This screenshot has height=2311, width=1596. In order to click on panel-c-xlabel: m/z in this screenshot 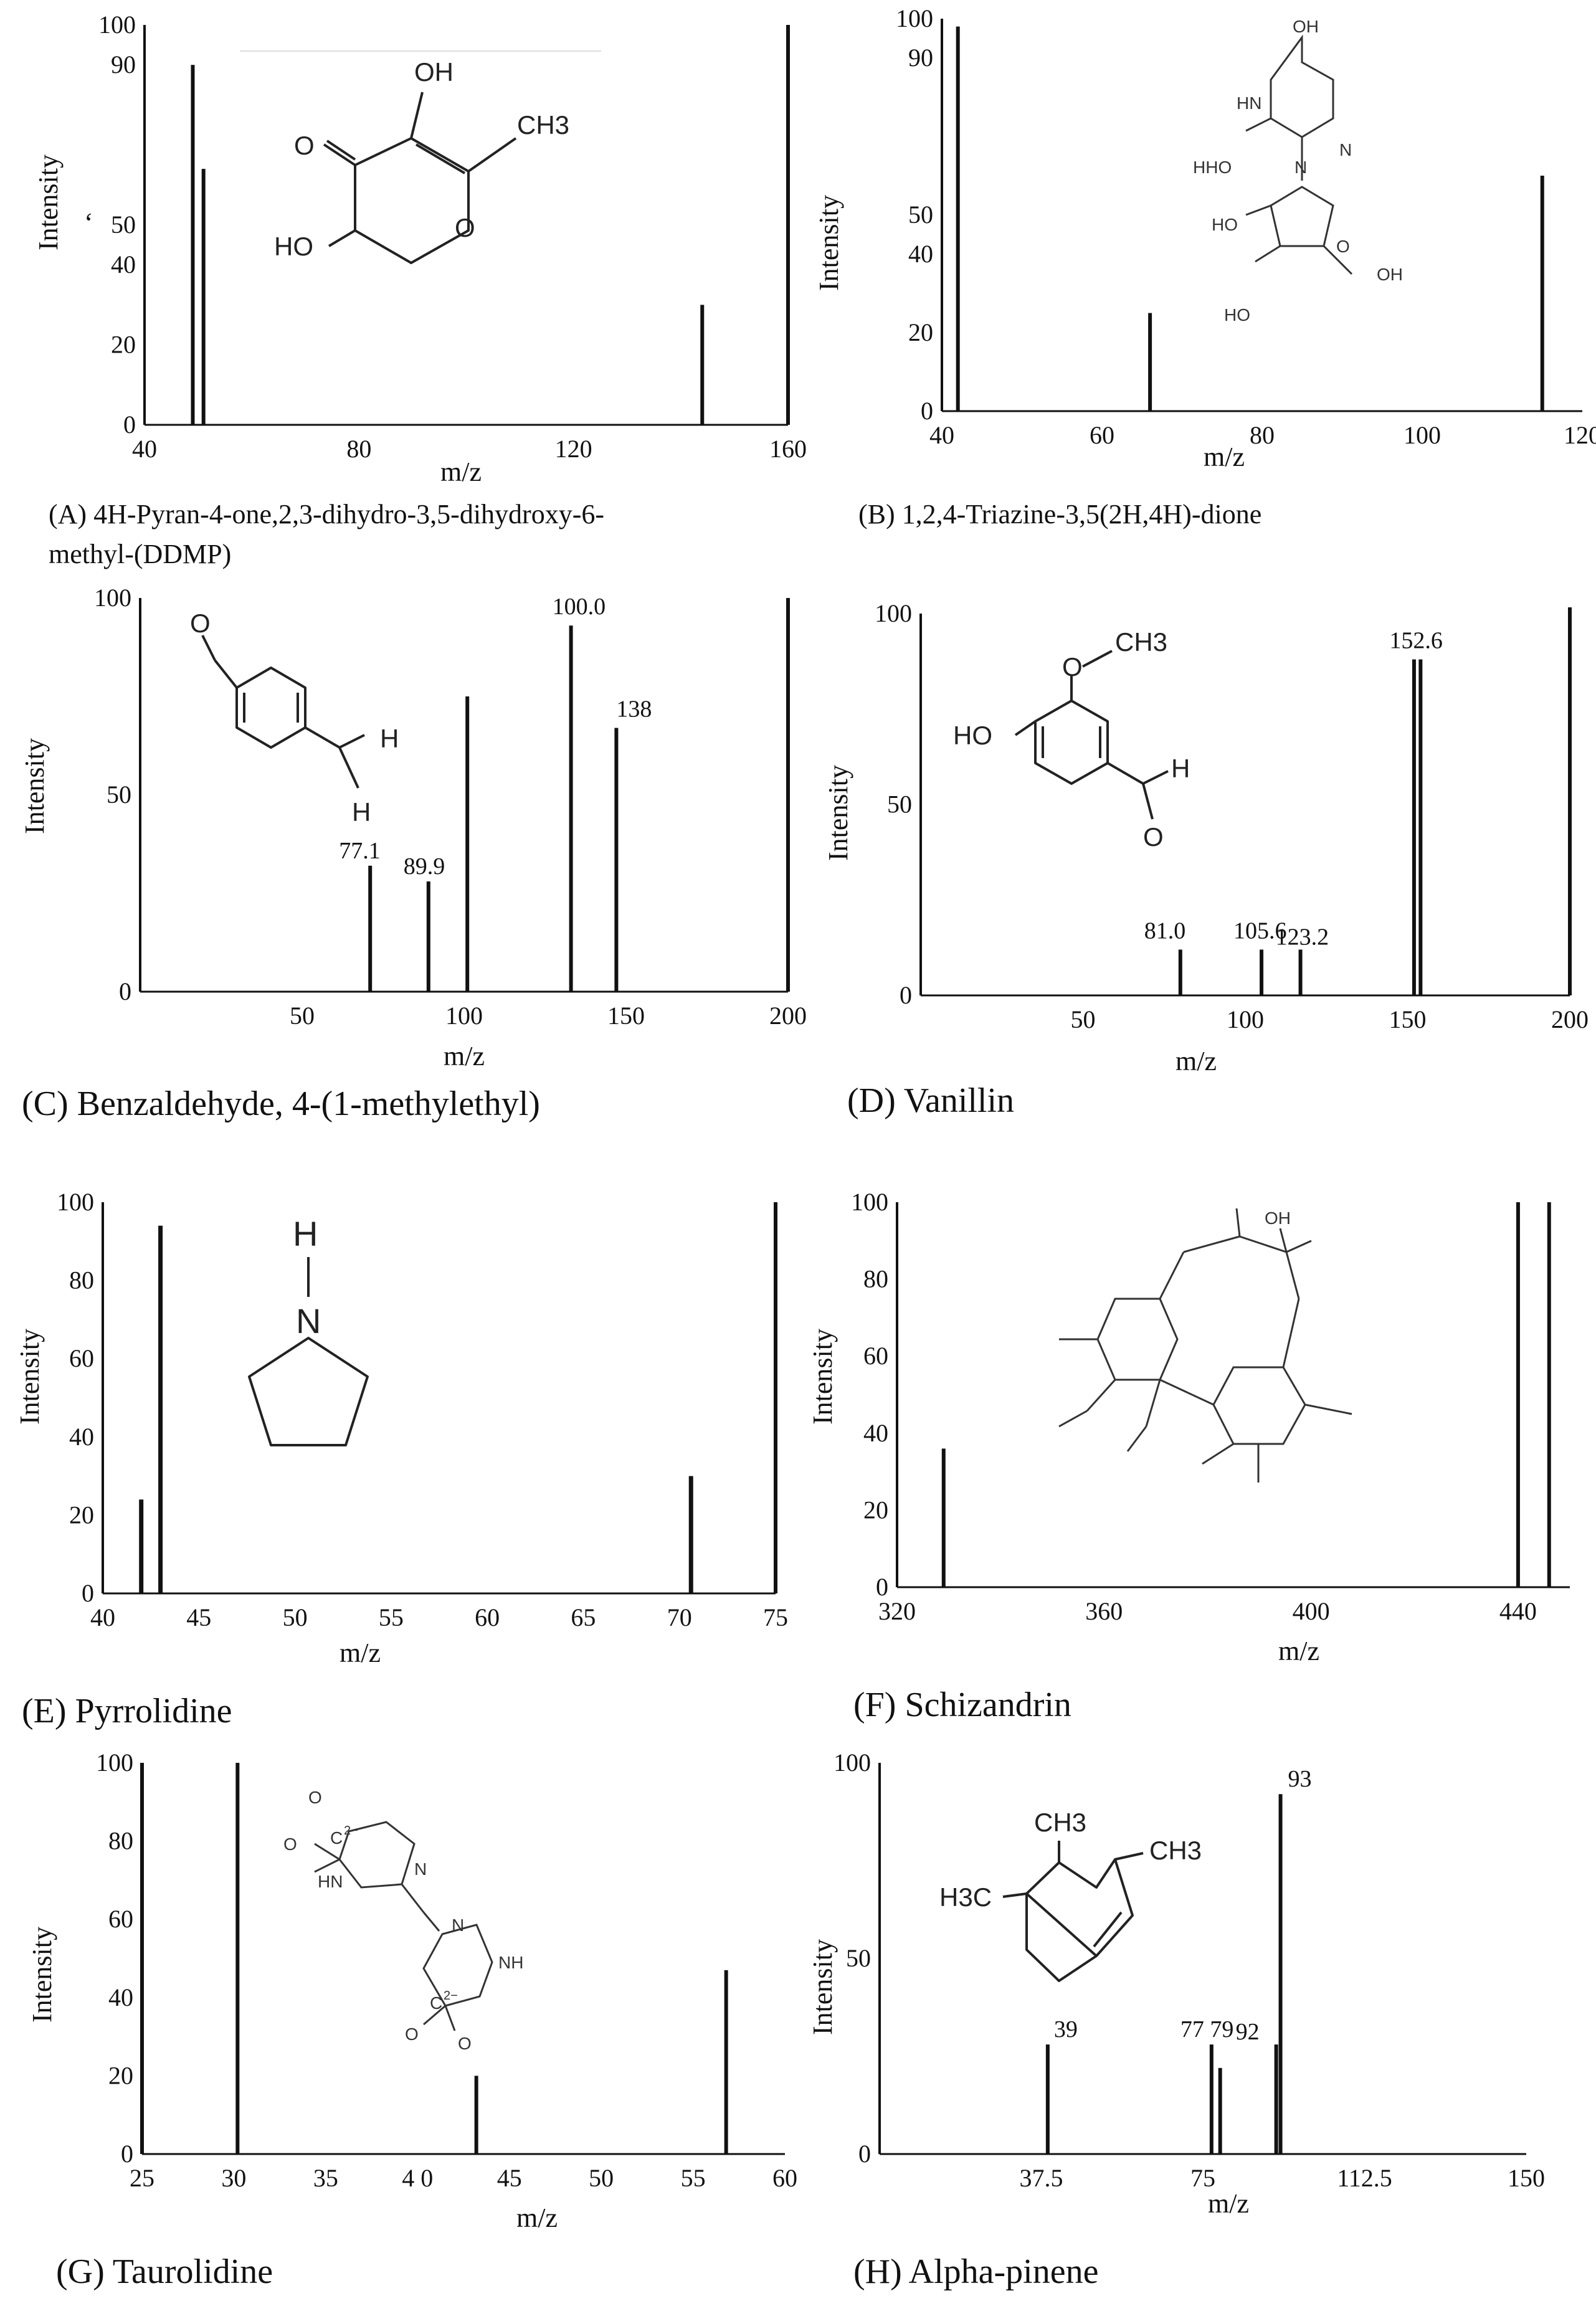, I will do `click(465, 1056)`.